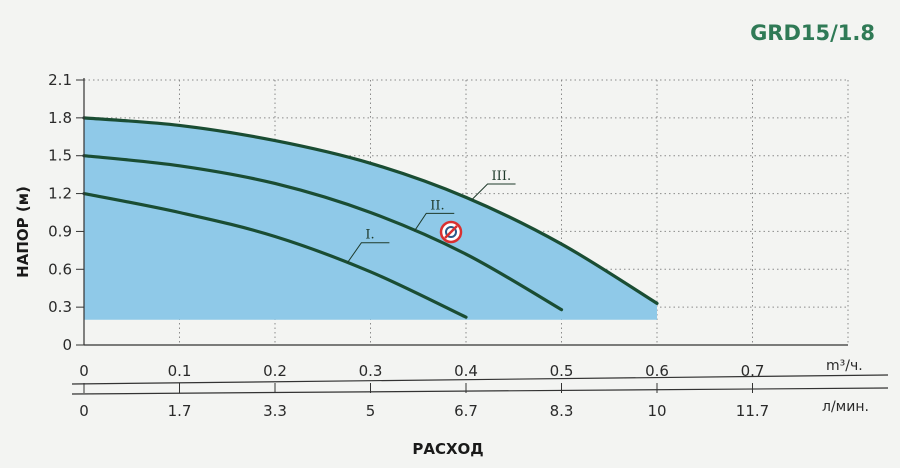 This screenshot has width=900, height=468. What do you see at coordinates (60, 307) in the screenshot?
I see `y-tick-label: 0.3` at bounding box center [60, 307].